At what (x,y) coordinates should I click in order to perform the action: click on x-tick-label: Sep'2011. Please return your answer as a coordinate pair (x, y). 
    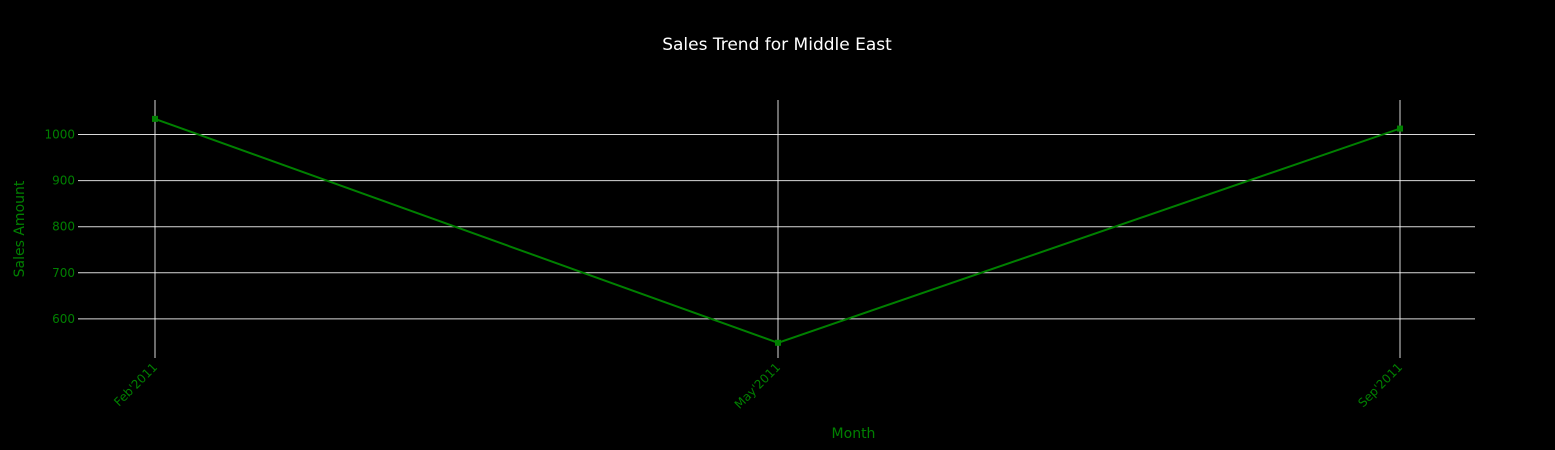
    Looking at the image, I should click on (1380, 385).